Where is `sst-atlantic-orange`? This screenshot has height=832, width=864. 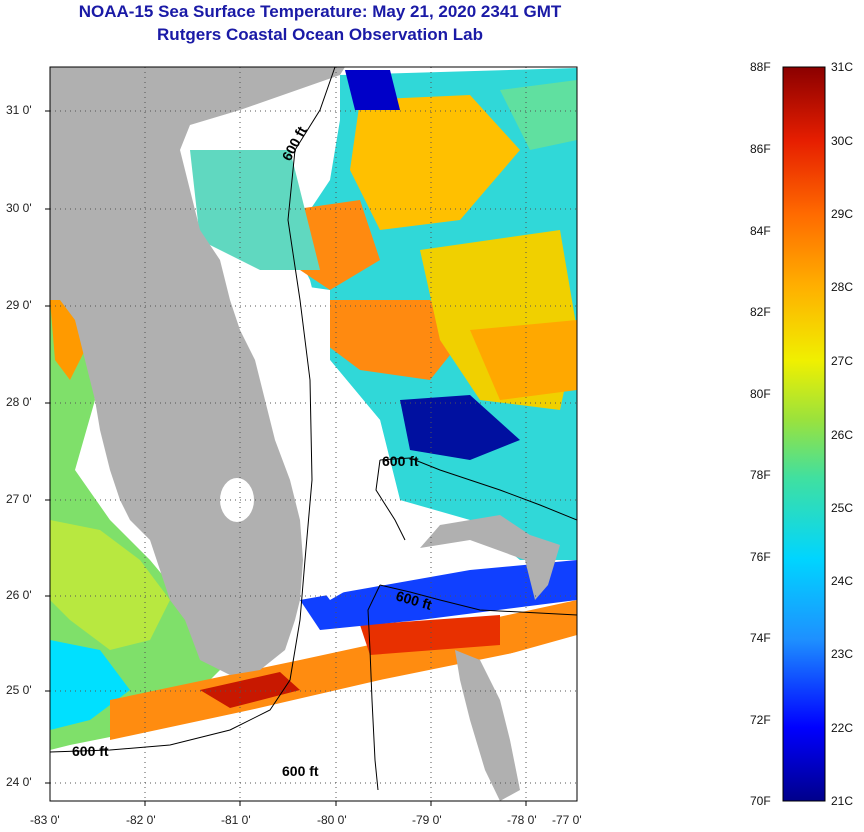 sst-atlantic-orange is located at coordinates (523, 360).